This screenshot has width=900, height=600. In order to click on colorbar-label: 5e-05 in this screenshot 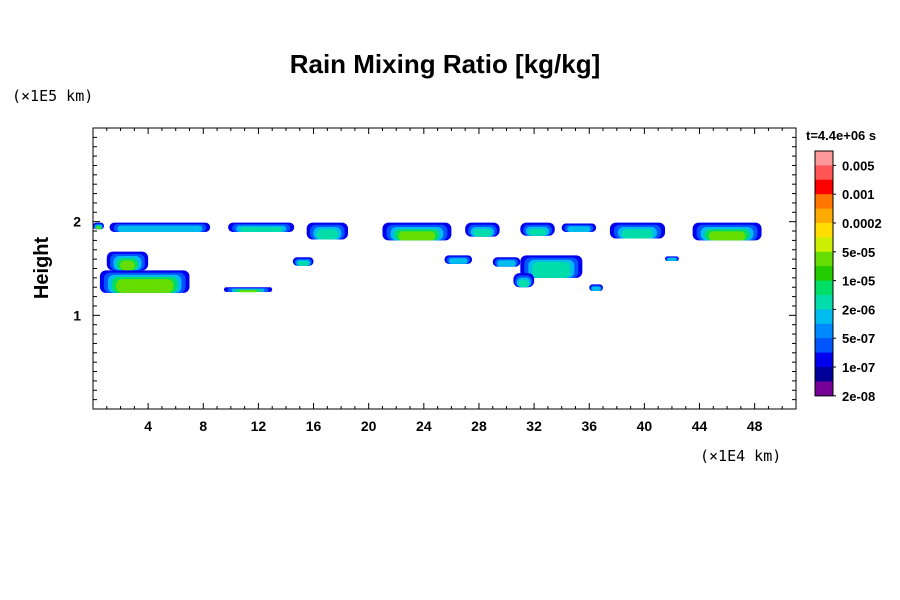, I will do `click(858, 252)`.